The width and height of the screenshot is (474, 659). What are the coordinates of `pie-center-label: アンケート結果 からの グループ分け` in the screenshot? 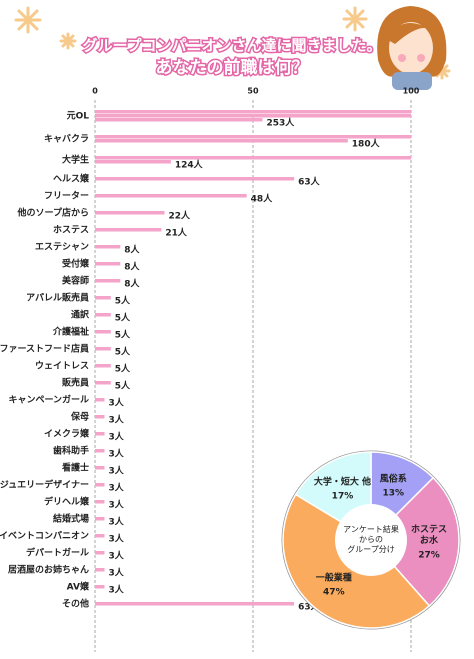 It's located at (371, 539).